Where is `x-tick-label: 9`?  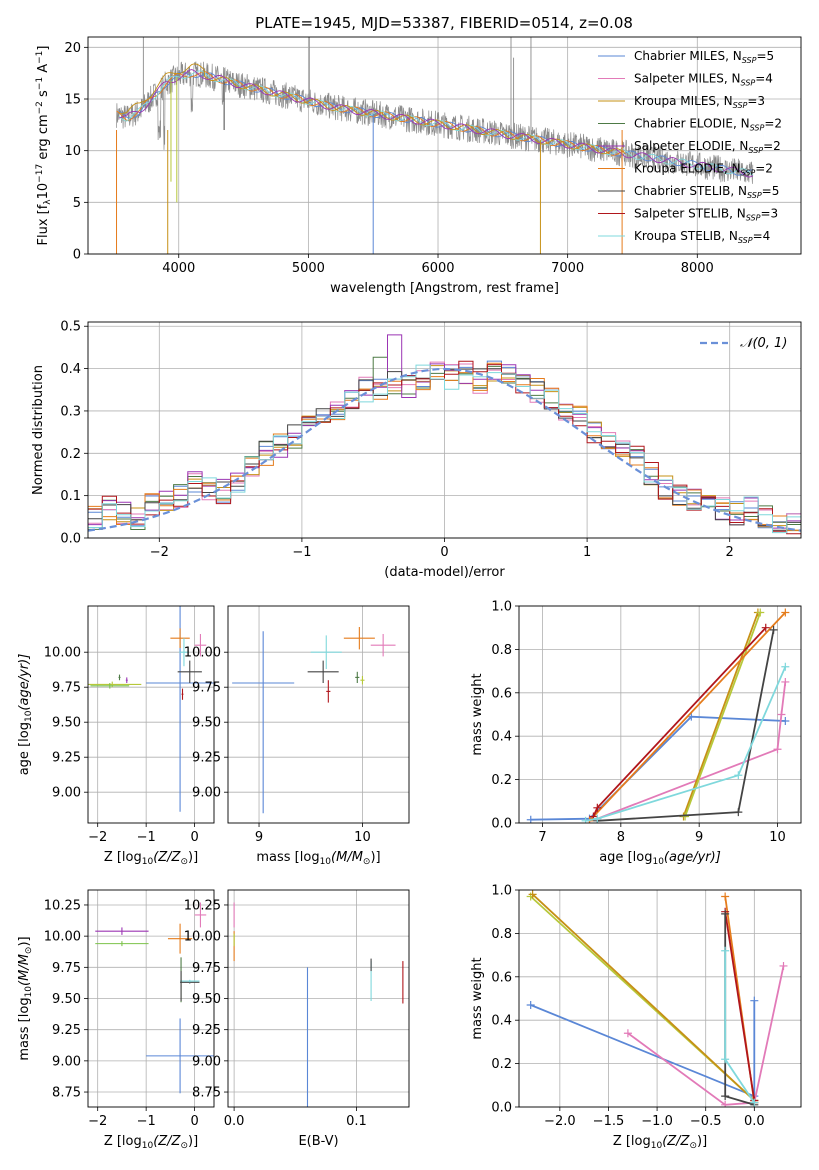 x-tick-label: 9 is located at coordinates (259, 837).